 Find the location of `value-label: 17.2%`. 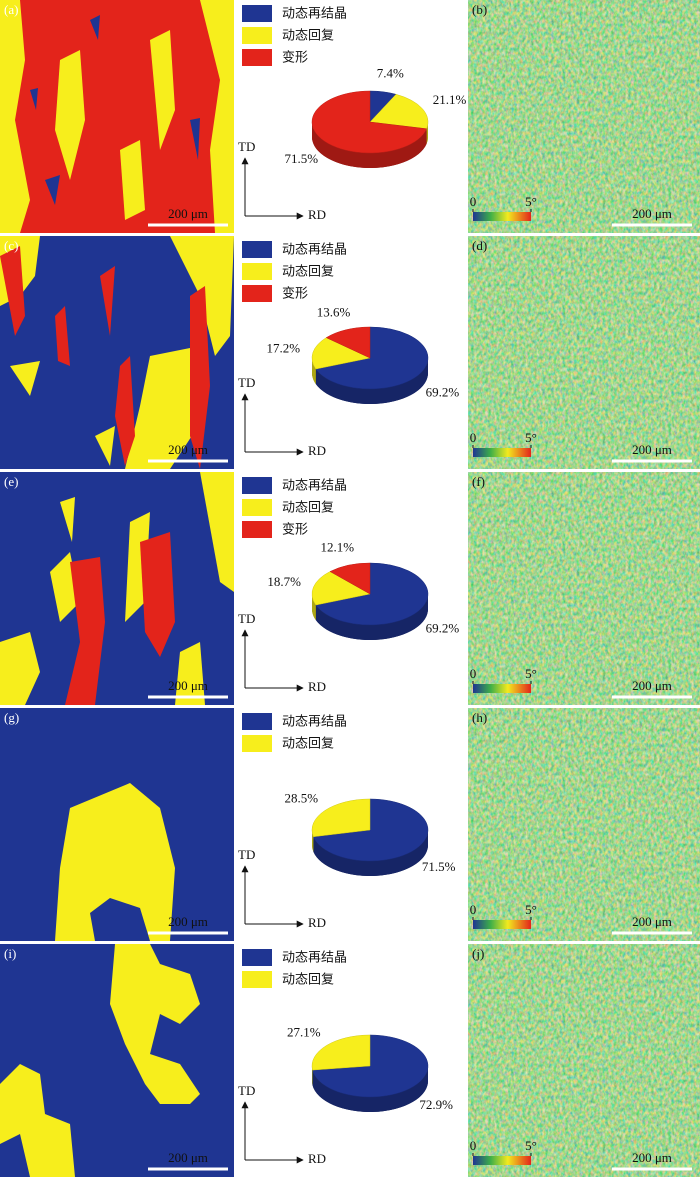

value-label: 17.2% is located at coordinates (284, 347).